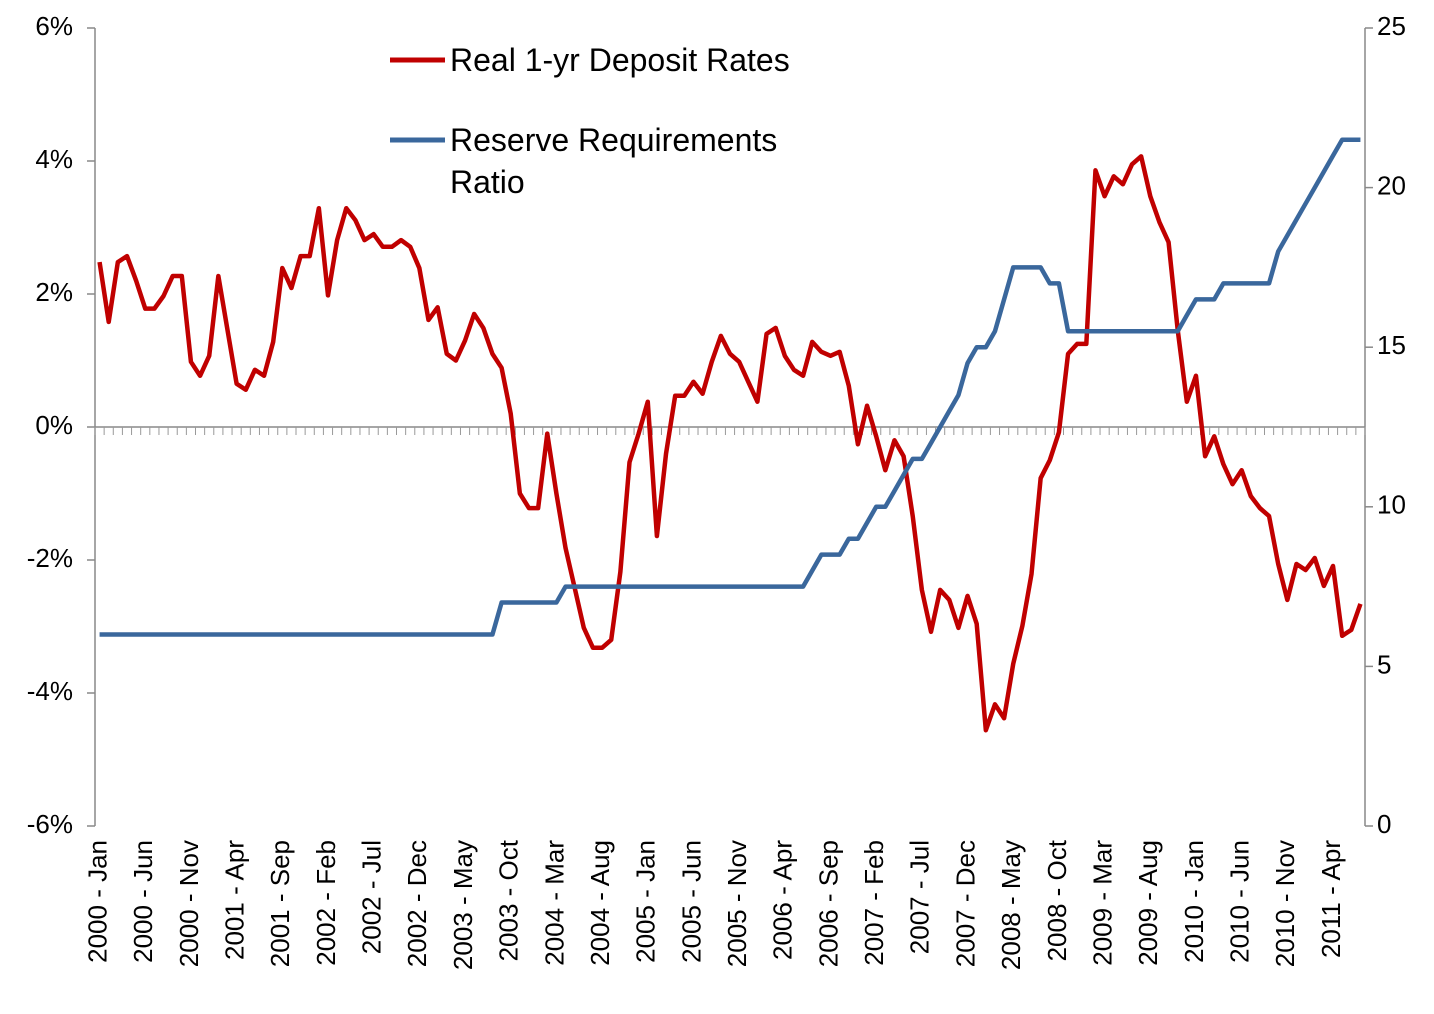  What do you see at coordinates (54, 159) in the screenshot?
I see `y-tick-label: 4%` at bounding box center [54, 159].